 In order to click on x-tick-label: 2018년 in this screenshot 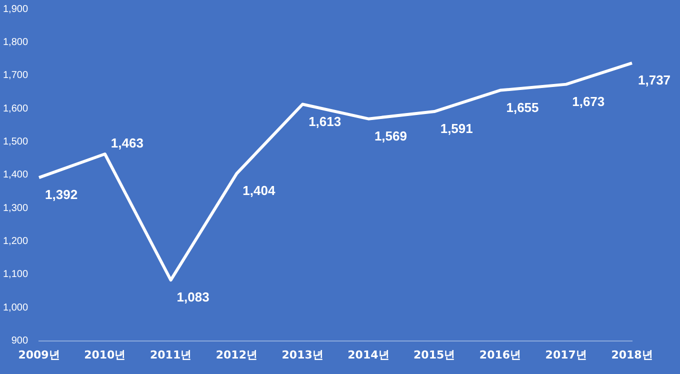, I will do `click(632, 355)`.